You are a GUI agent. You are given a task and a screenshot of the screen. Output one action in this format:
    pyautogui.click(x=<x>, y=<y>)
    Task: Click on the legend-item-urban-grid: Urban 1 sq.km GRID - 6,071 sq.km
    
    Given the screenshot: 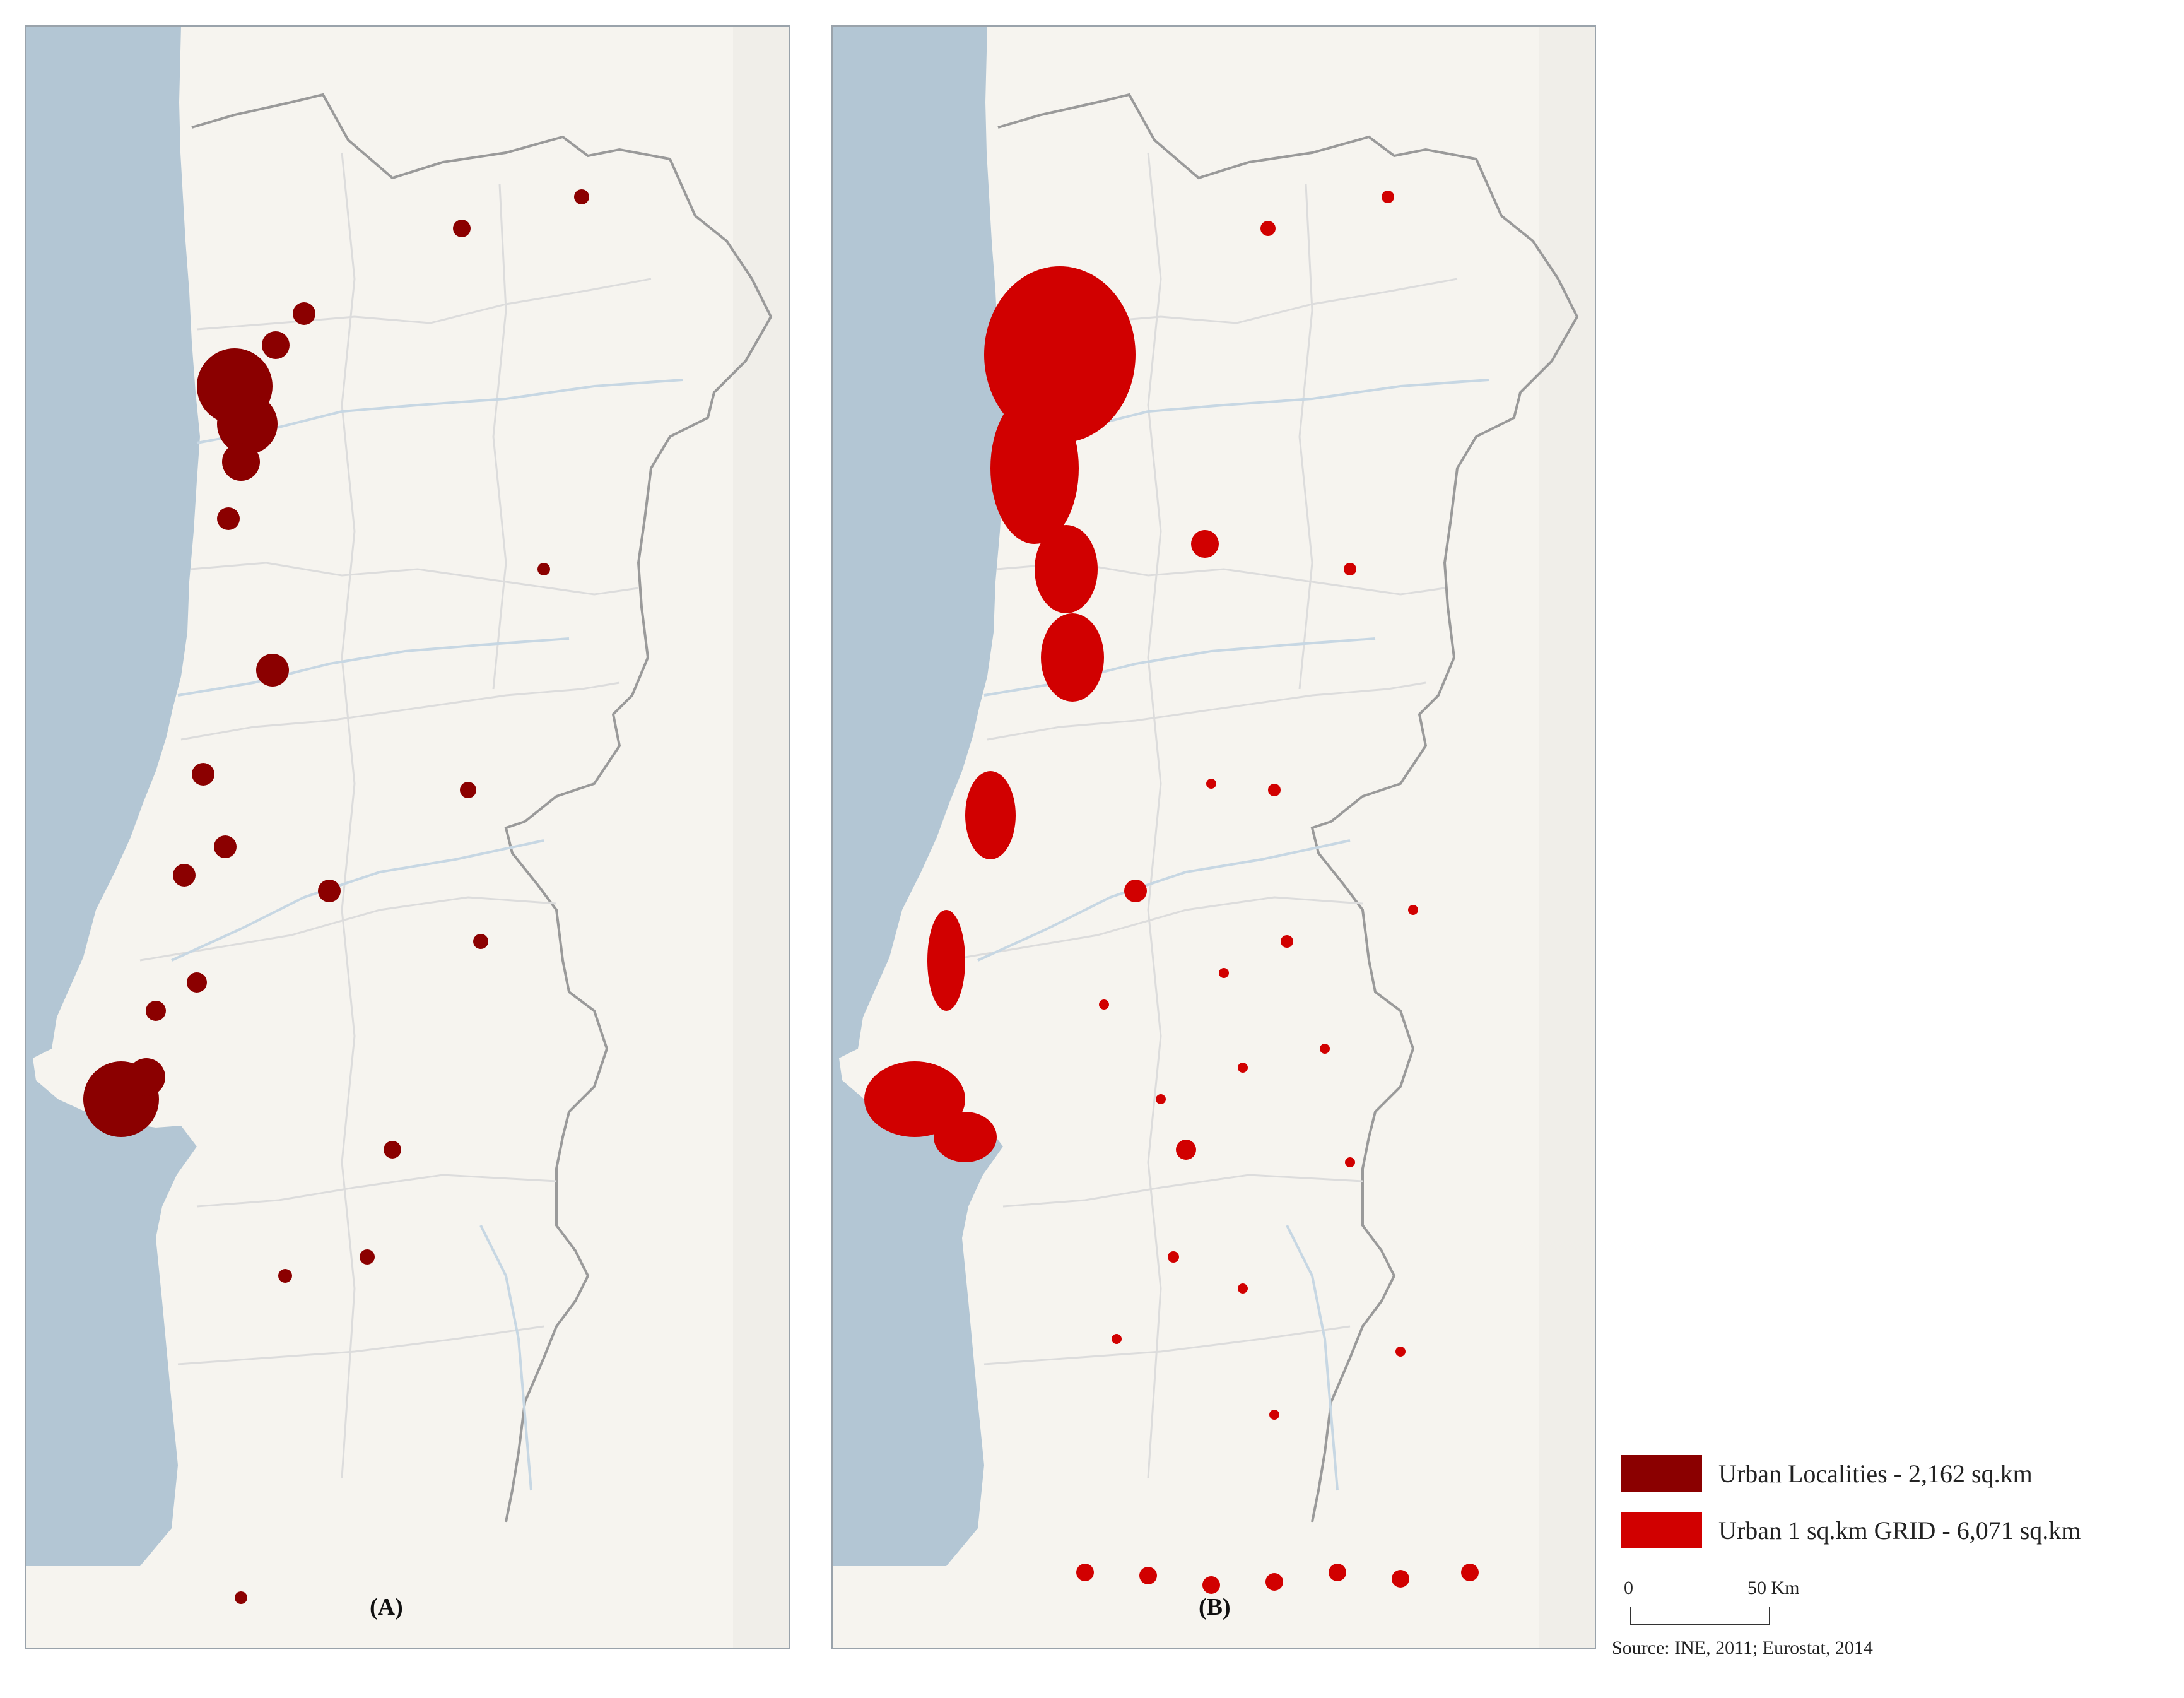 What is the action you would take?
    pyautogui.click(x=1898, y=1530)
    